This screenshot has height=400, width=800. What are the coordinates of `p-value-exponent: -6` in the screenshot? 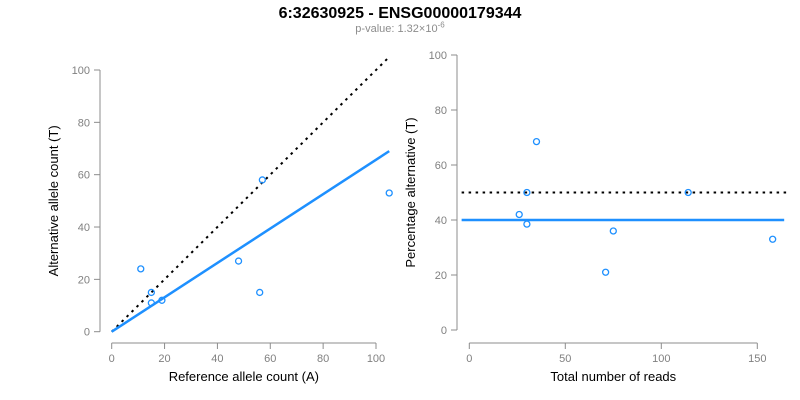 It's located at (441, 25).